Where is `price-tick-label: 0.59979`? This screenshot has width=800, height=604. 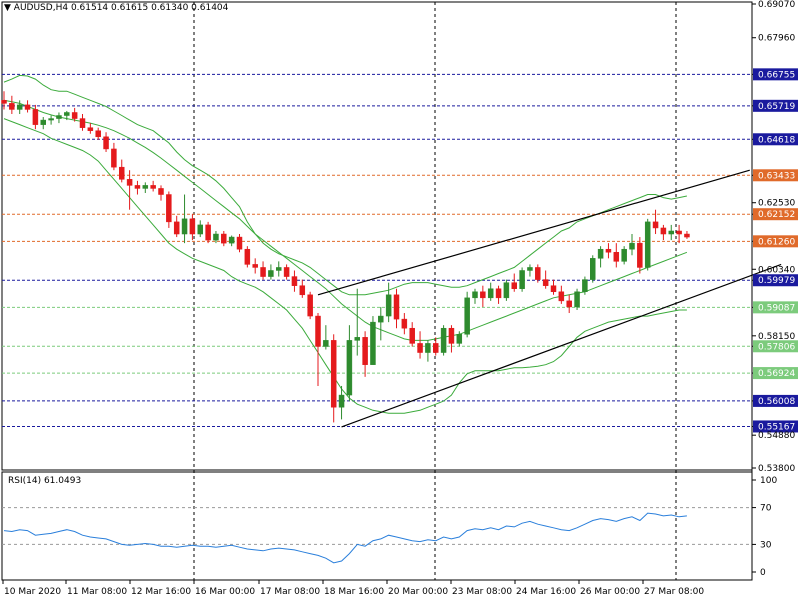
price-tick-label: 0.59979 is located at coordinates (776, 281).